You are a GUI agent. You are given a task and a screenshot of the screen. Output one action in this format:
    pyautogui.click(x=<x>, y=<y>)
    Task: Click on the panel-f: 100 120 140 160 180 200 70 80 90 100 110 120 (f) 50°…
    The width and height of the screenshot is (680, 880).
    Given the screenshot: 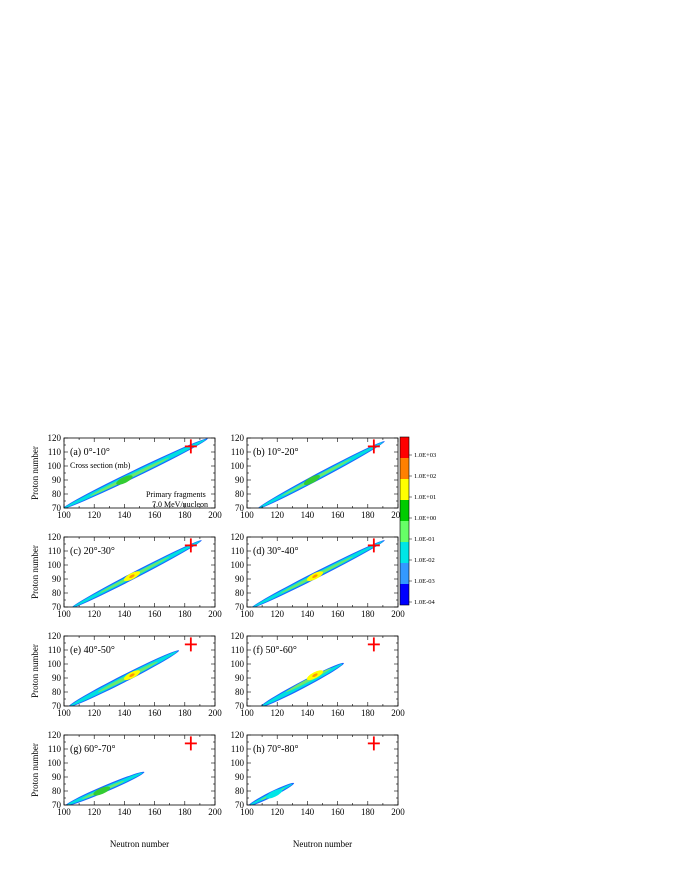 What is the action you would take?
    pyautogui.click(x=318, y=674)
    